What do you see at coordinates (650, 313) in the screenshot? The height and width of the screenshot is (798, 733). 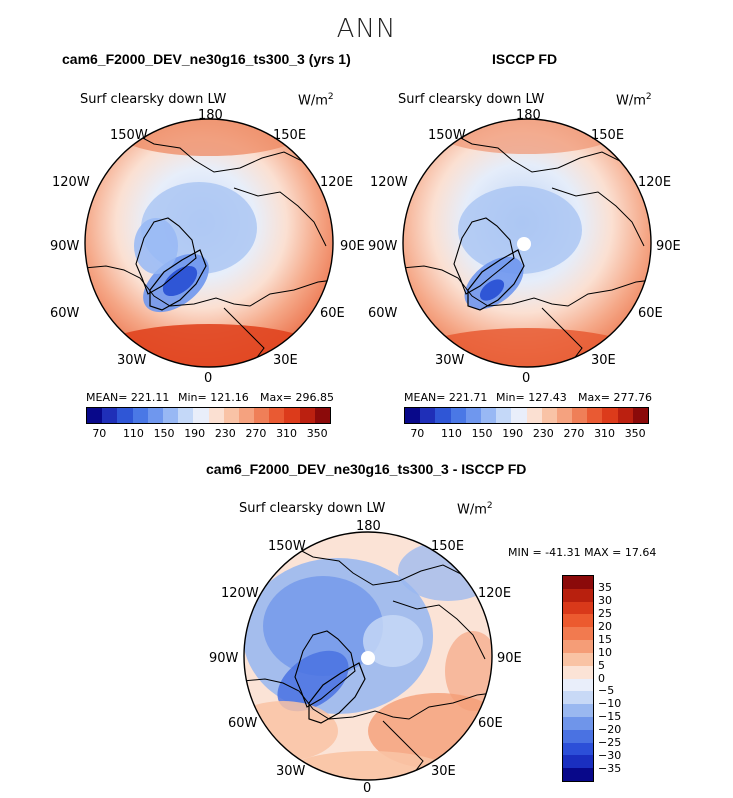 I see `panel-2-lon-60e: 60E` at bounding box center [650, 313].